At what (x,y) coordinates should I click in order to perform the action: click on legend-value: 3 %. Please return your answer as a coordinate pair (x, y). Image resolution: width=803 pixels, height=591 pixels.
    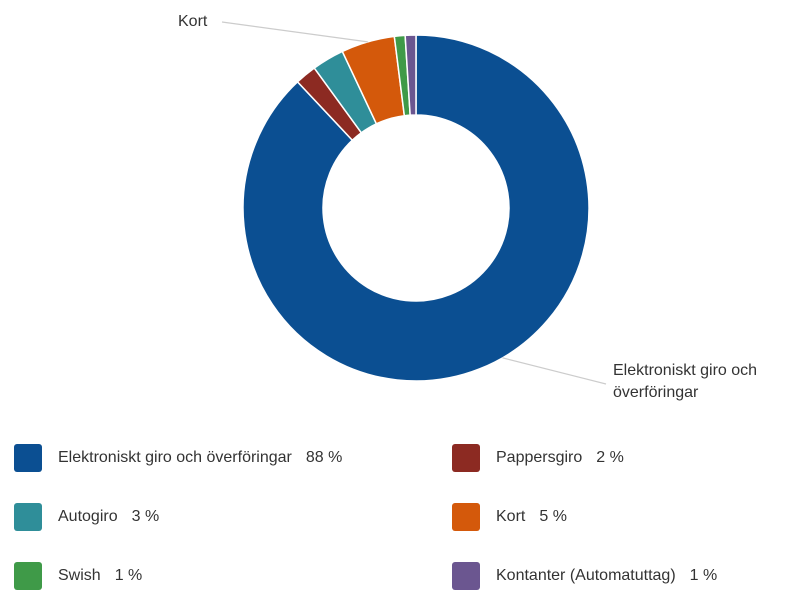
    Looking at the image, I should click on (145, 516).